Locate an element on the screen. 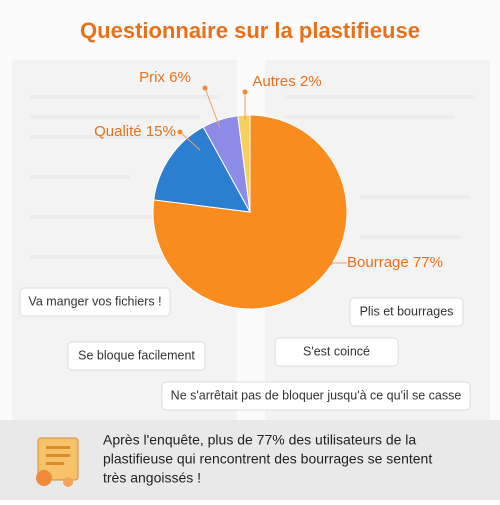 This screenshot has height=505, width=500. slice-category: Qualité is located at coordinates (118, 131).